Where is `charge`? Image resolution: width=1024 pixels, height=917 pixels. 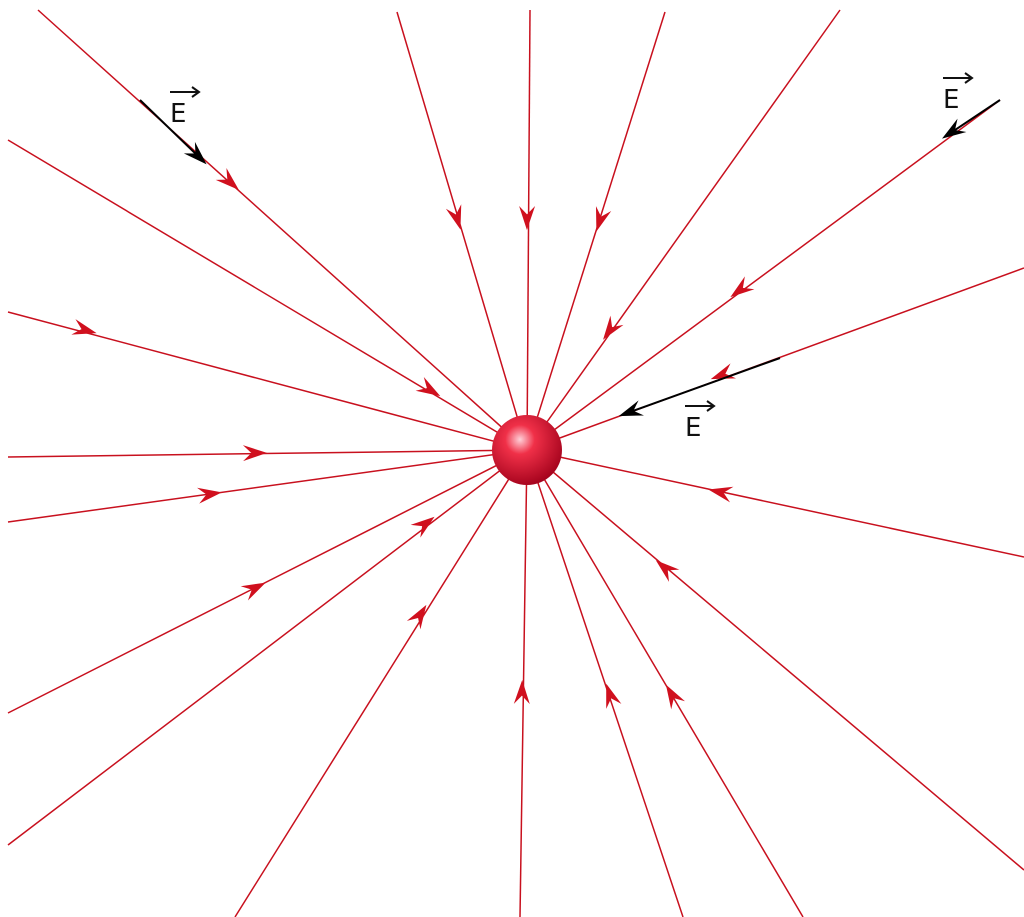 charge is located at coordinates (527, 450).